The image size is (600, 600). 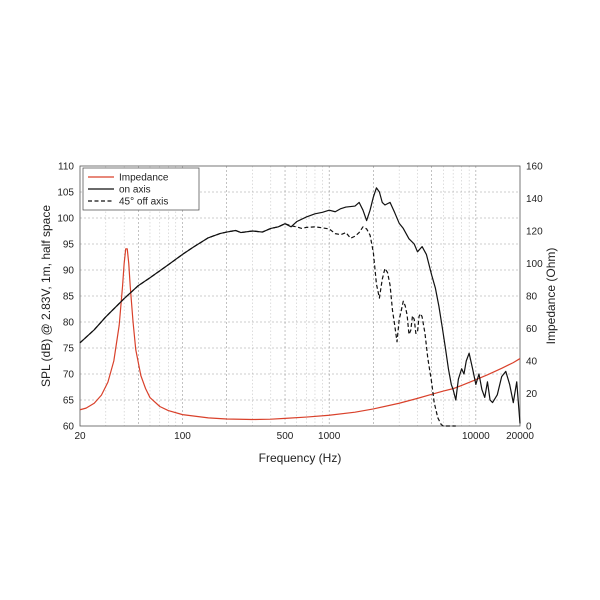 I want to click on legend: Impedance on axis 45° off axis, so click(x=141, y=189).